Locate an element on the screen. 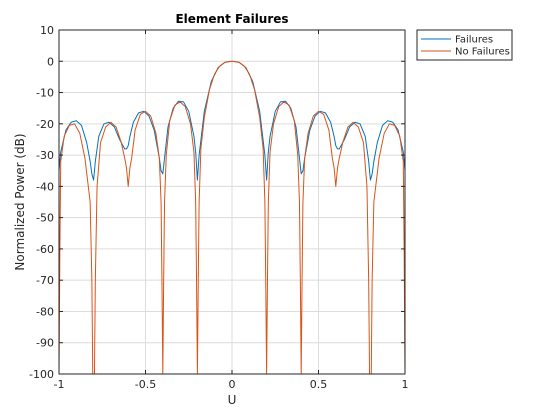 The width and height of the screenshot is (560, 420). x-tick-label: 0.5 is located at coordinates (319, 384).